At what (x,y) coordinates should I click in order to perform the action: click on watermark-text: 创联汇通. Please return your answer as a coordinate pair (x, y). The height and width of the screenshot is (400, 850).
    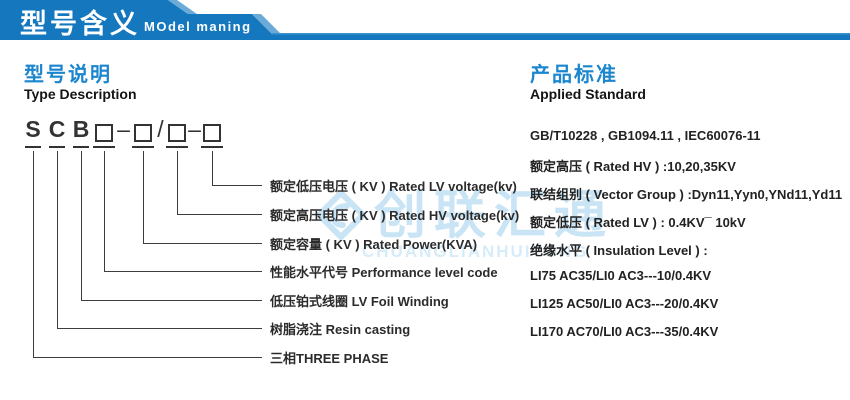
    Looking at the image, I should click on (494, 216).